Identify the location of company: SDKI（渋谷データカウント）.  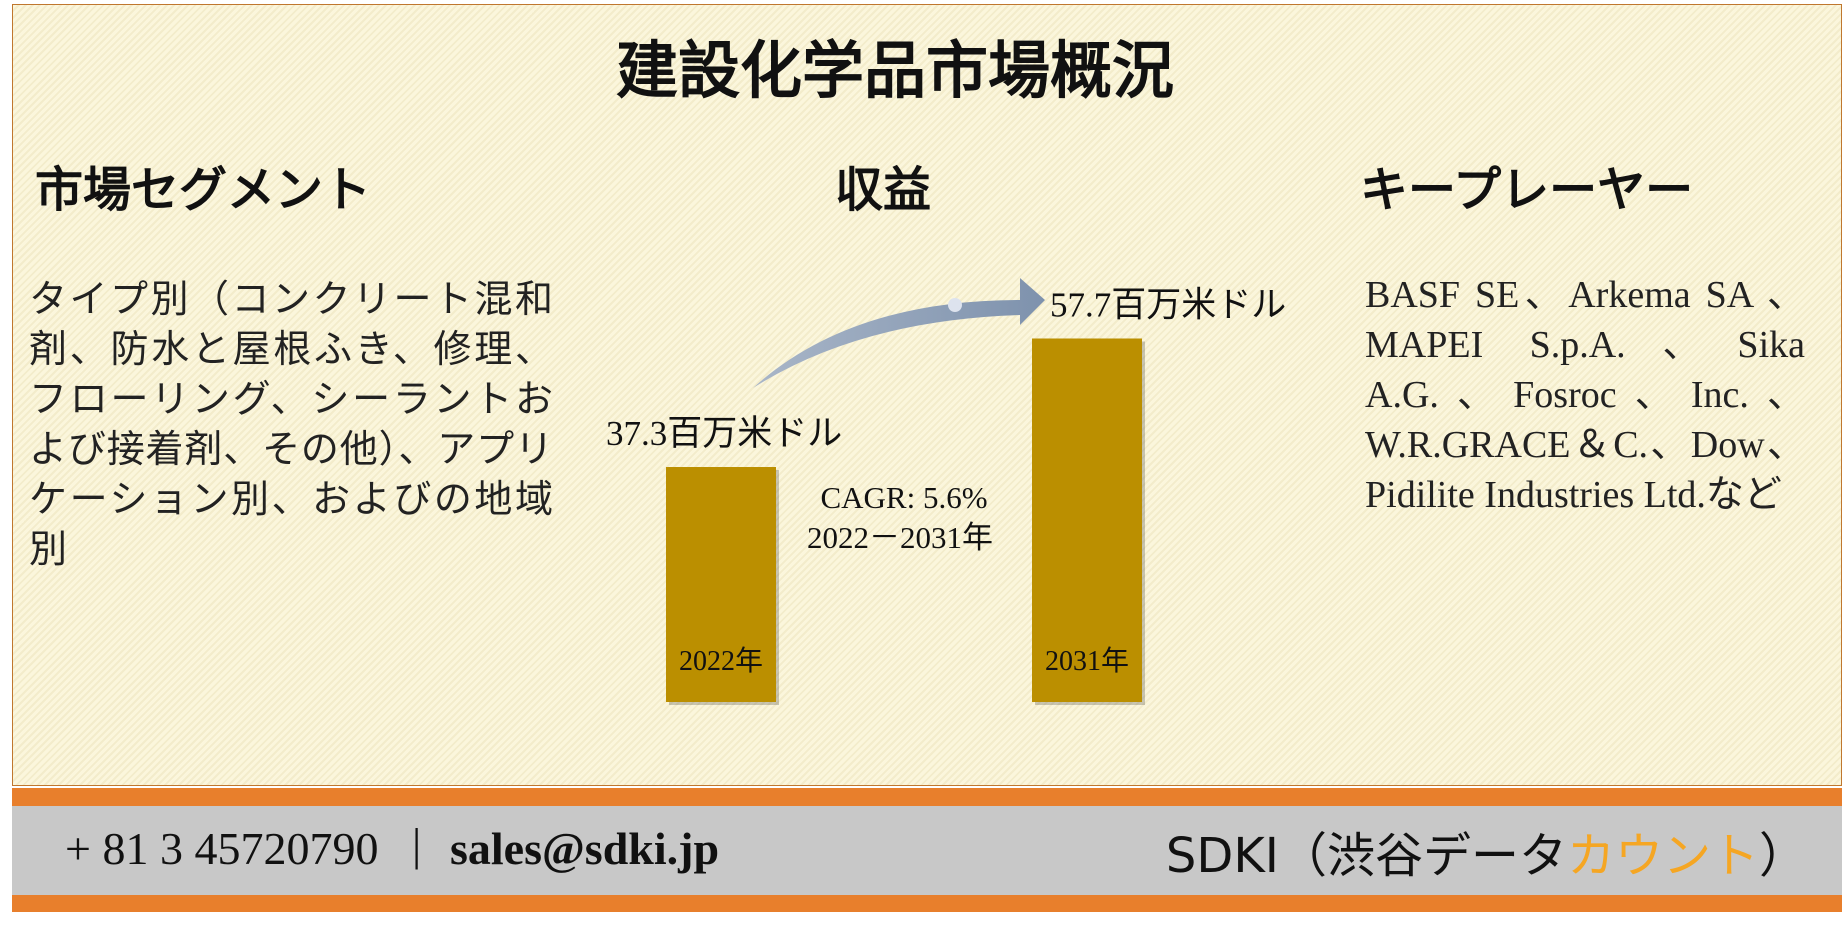
(1486, 851).